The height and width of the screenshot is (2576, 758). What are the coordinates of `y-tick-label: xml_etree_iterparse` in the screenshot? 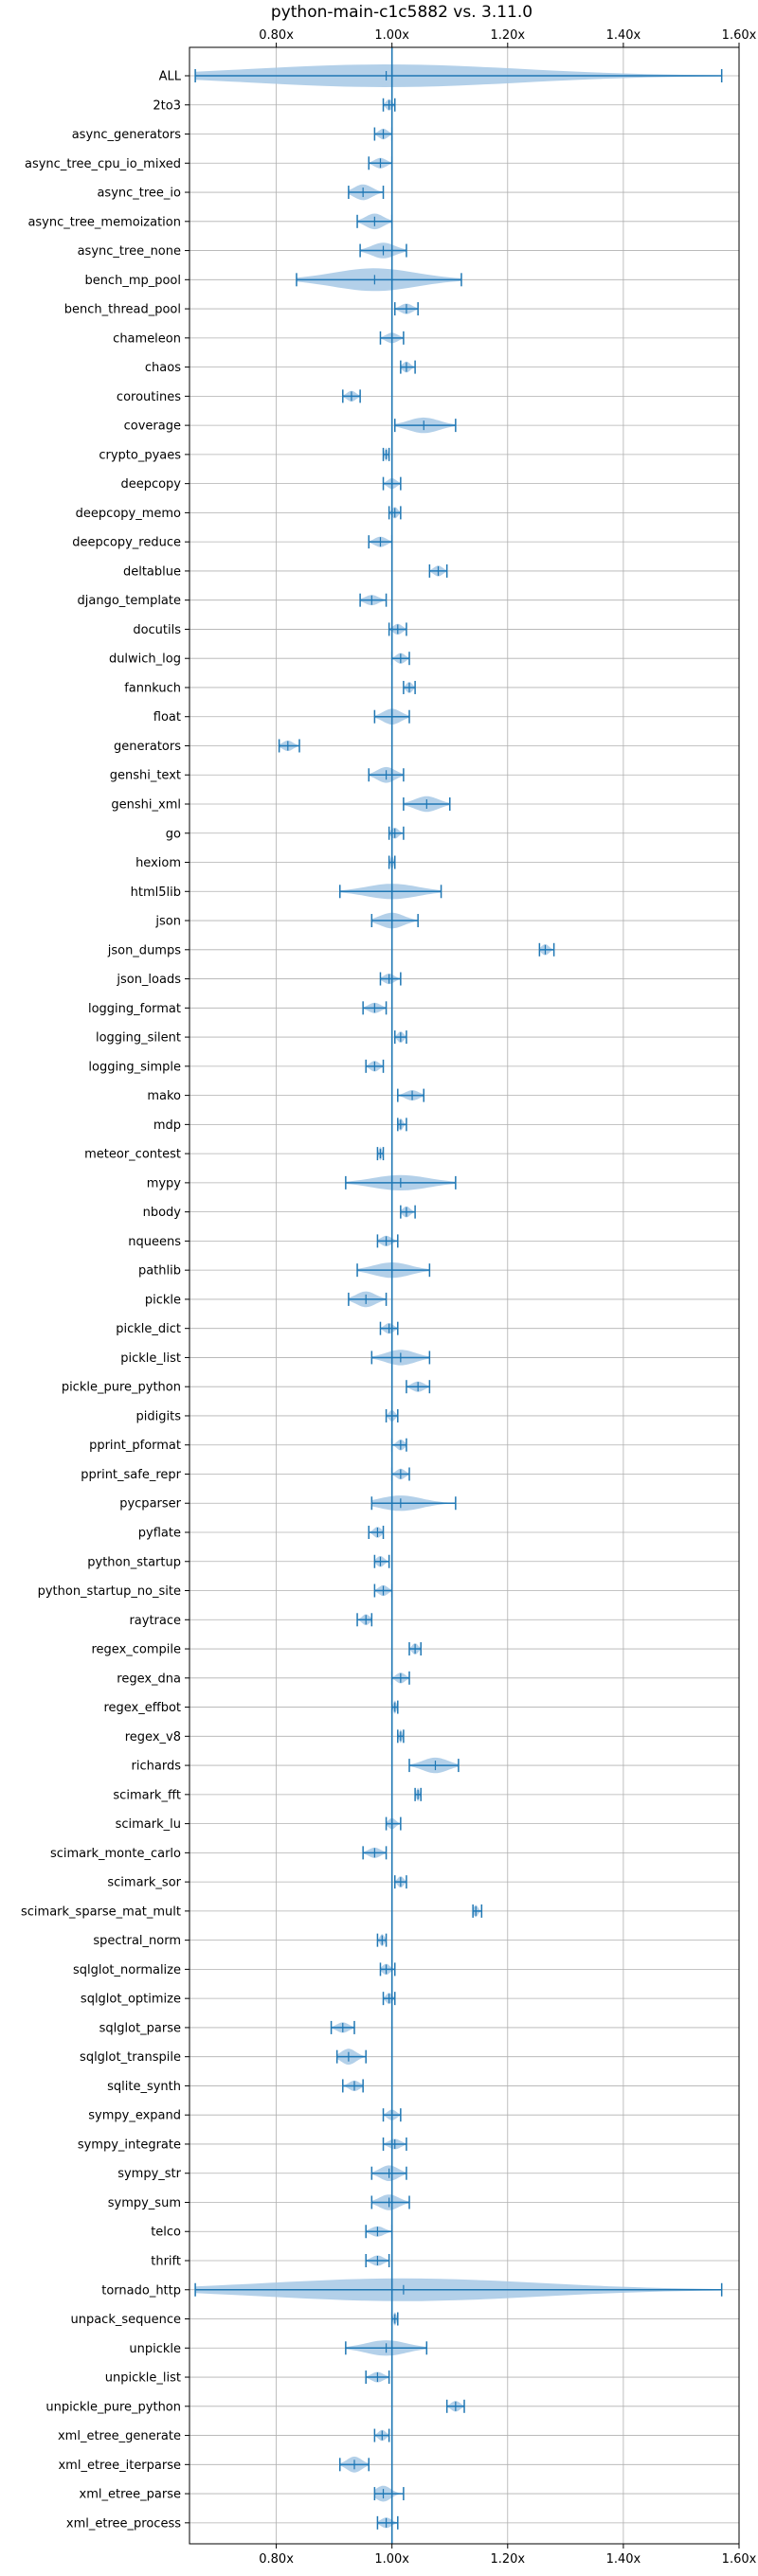 It's located at (120, 2466).